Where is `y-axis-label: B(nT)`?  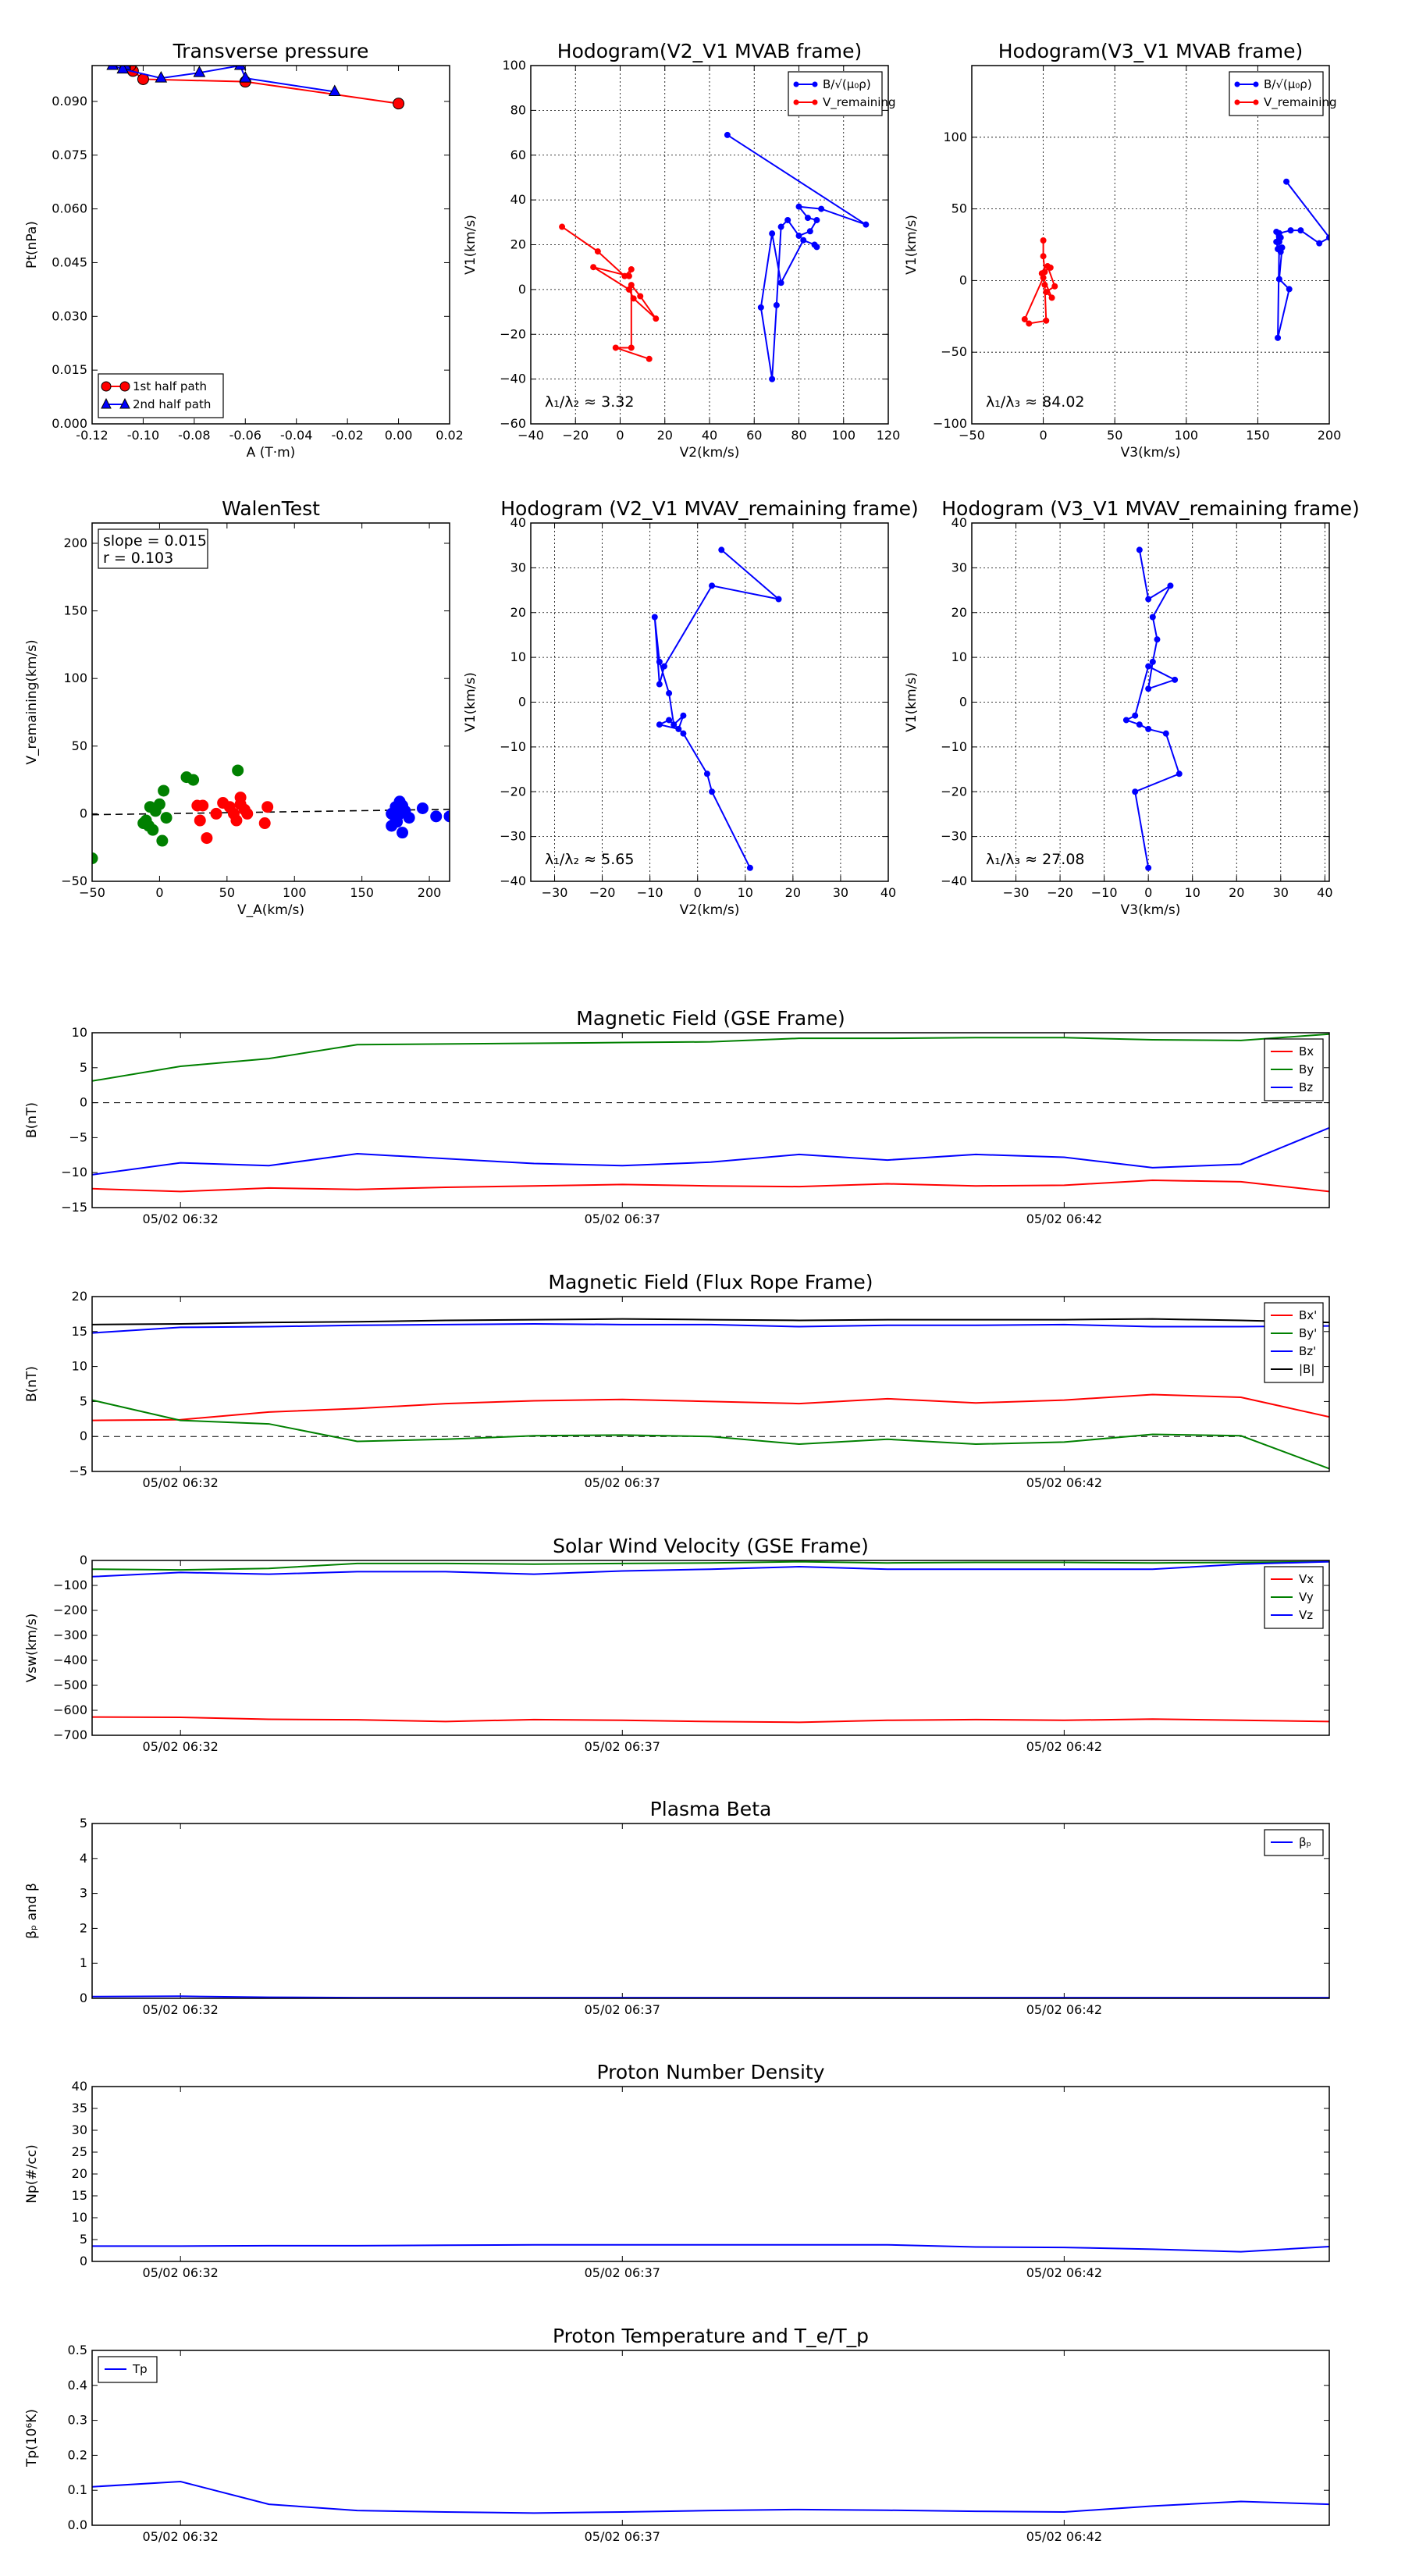
y-axis-label: B(nT) is located at coordinates (32, 1120).